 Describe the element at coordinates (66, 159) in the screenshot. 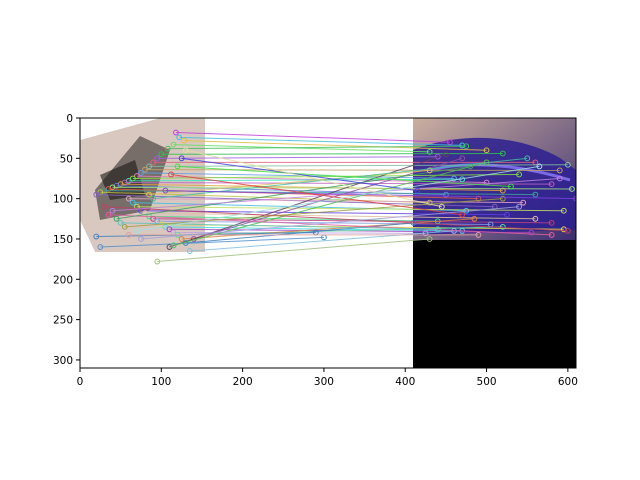

I see `y-tick-label: 50` at that location.